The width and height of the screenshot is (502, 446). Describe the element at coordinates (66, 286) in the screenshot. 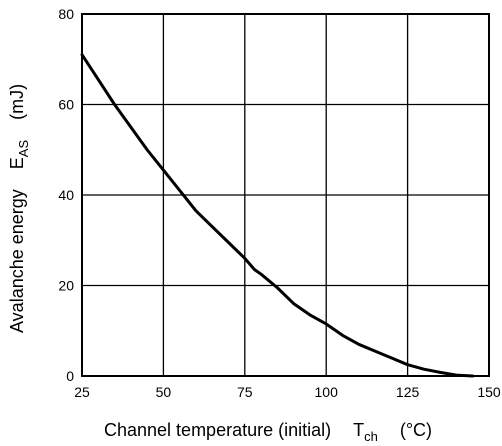

I see `y-tick-label: 20` at that location.